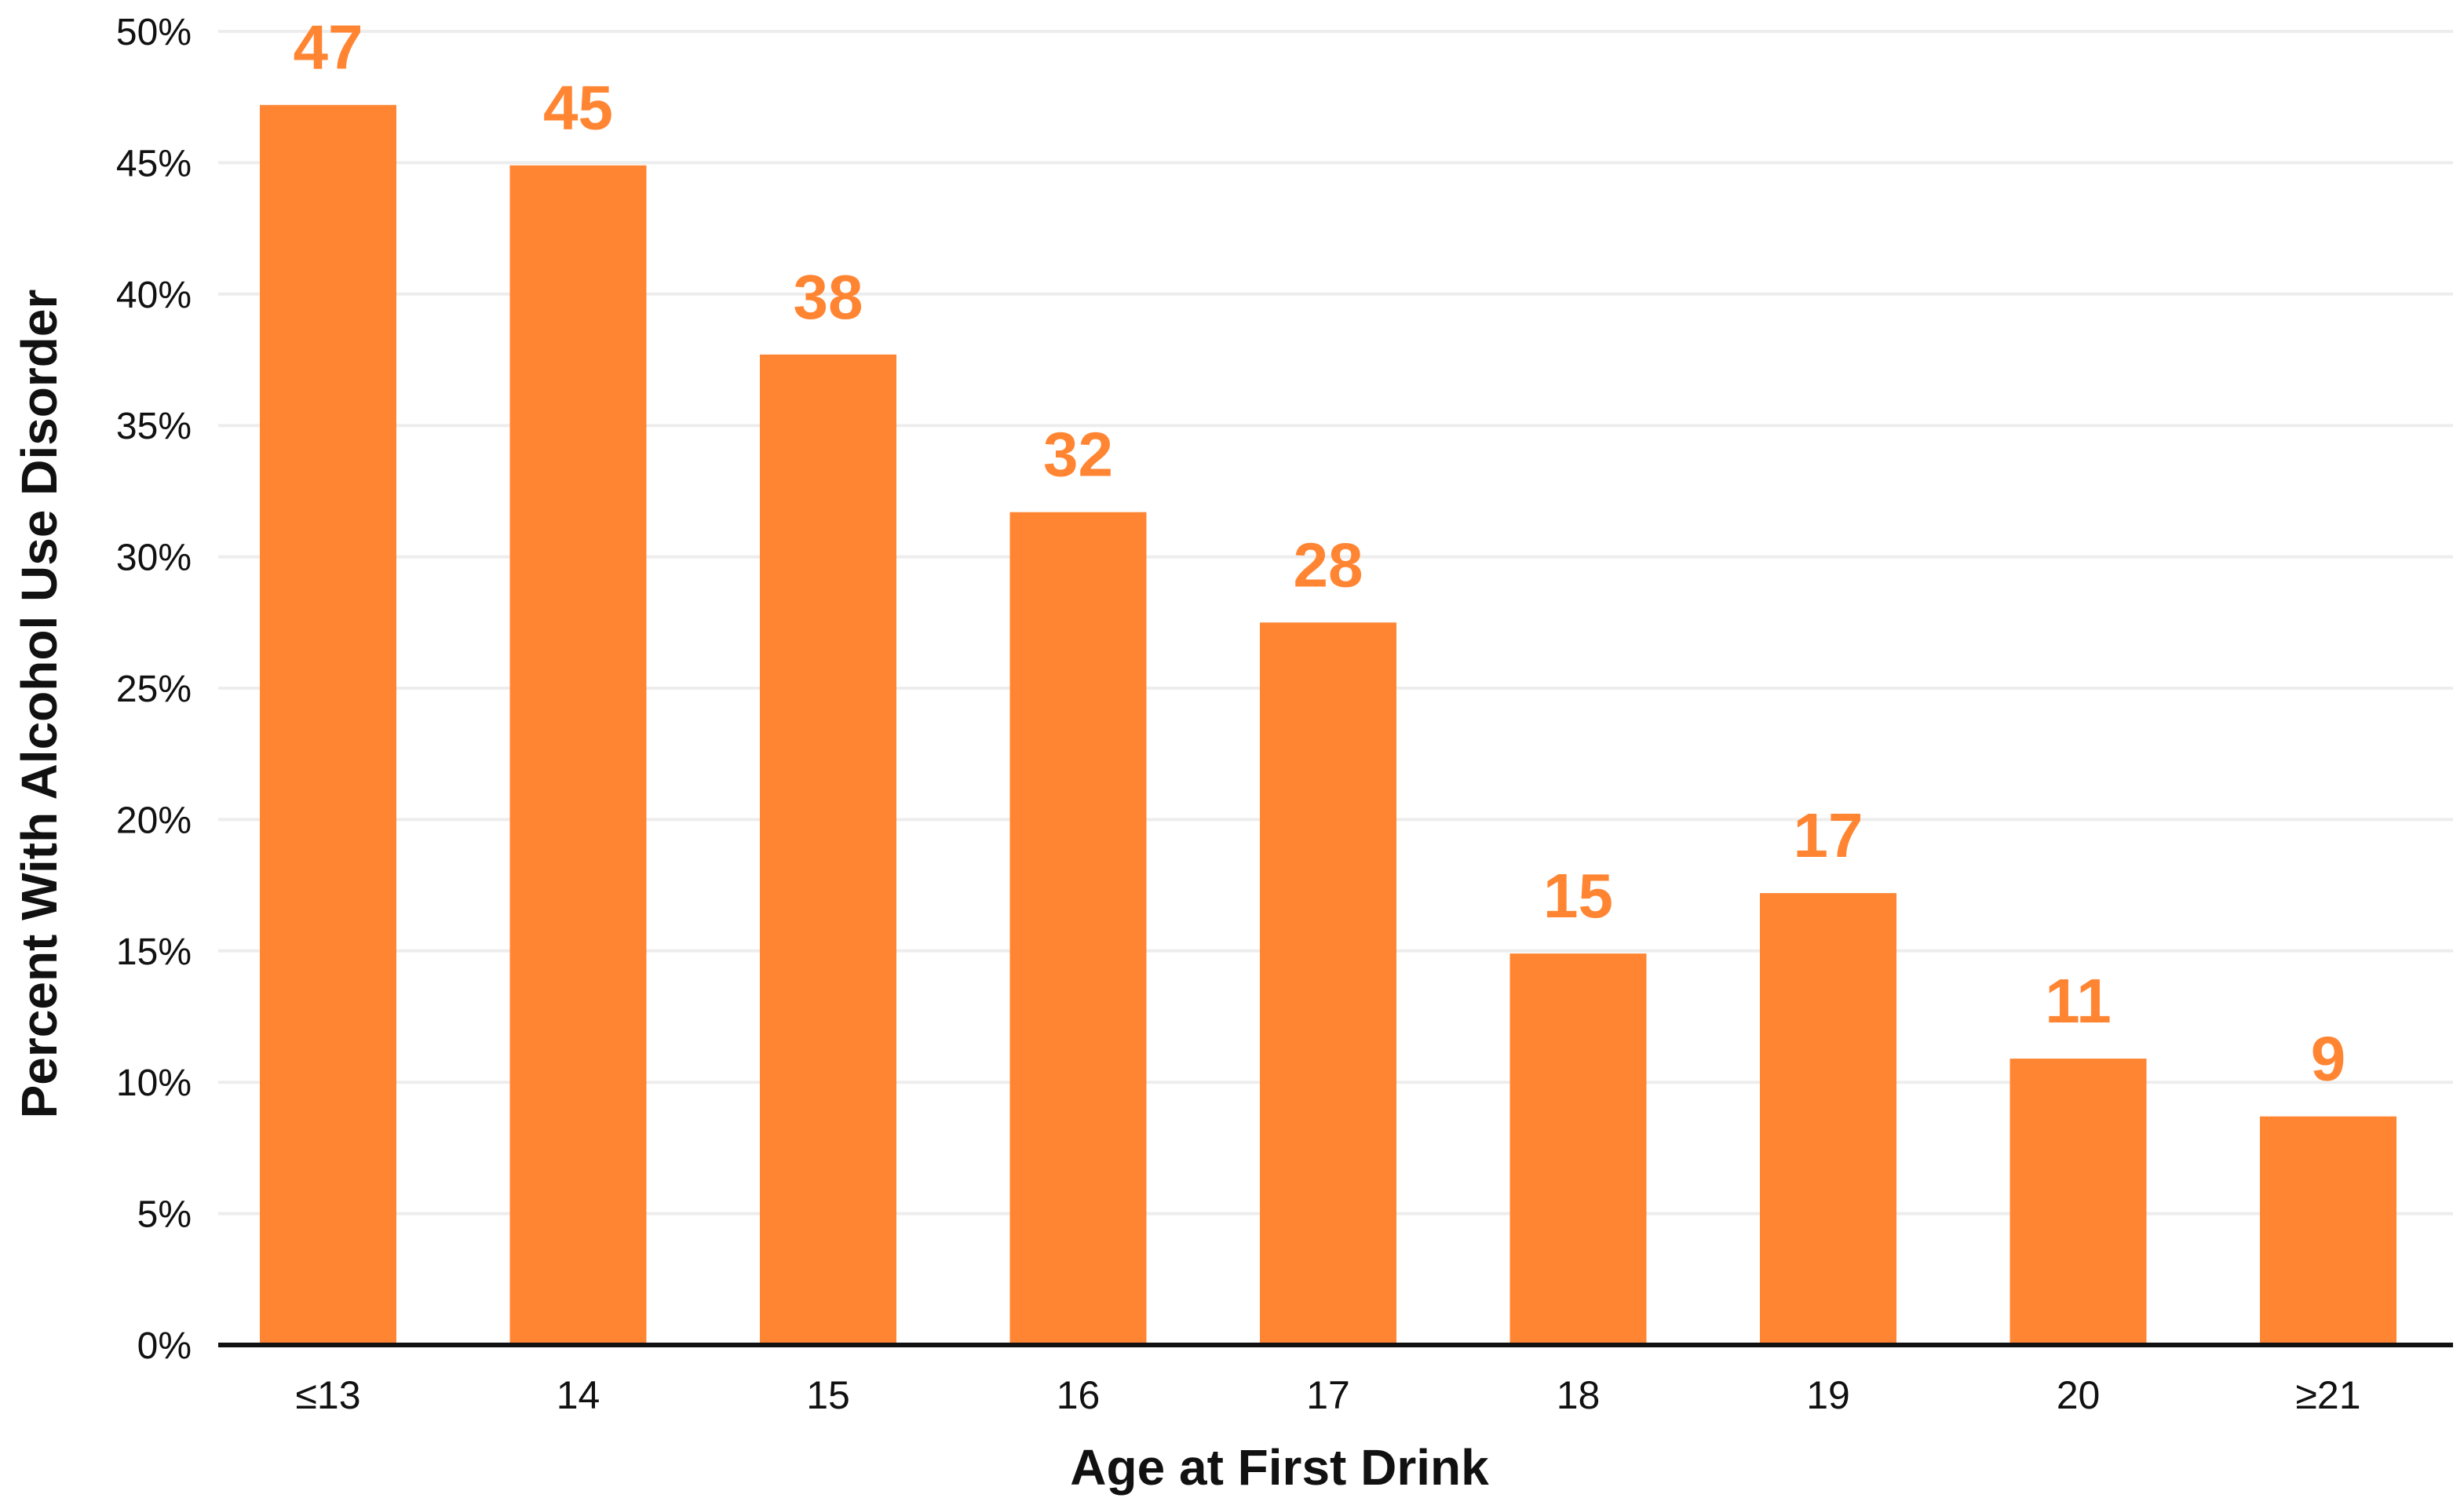 The height and width of the screenshot is (1498, 2464). What do you see at coordinates (154, 295) in the screenshot?
I see `y-tick-label: 40%` at bounding box center [154, 295].